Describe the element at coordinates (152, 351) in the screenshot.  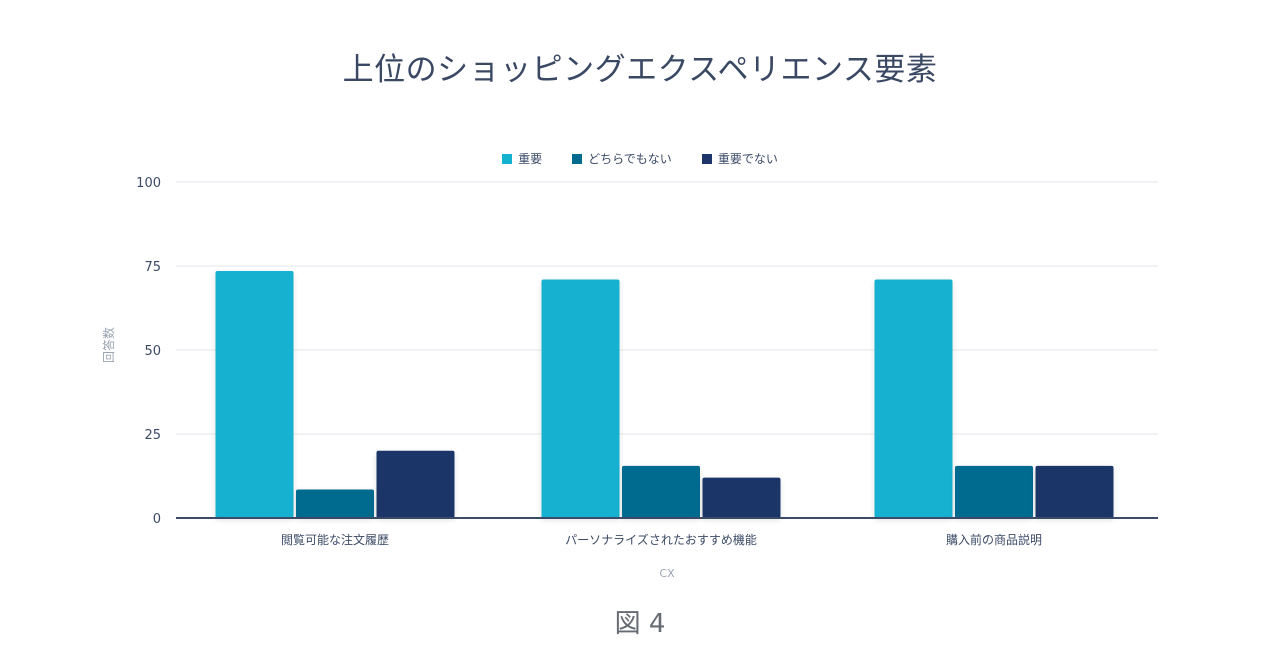
I see `y-tick-label: 50` at that location.